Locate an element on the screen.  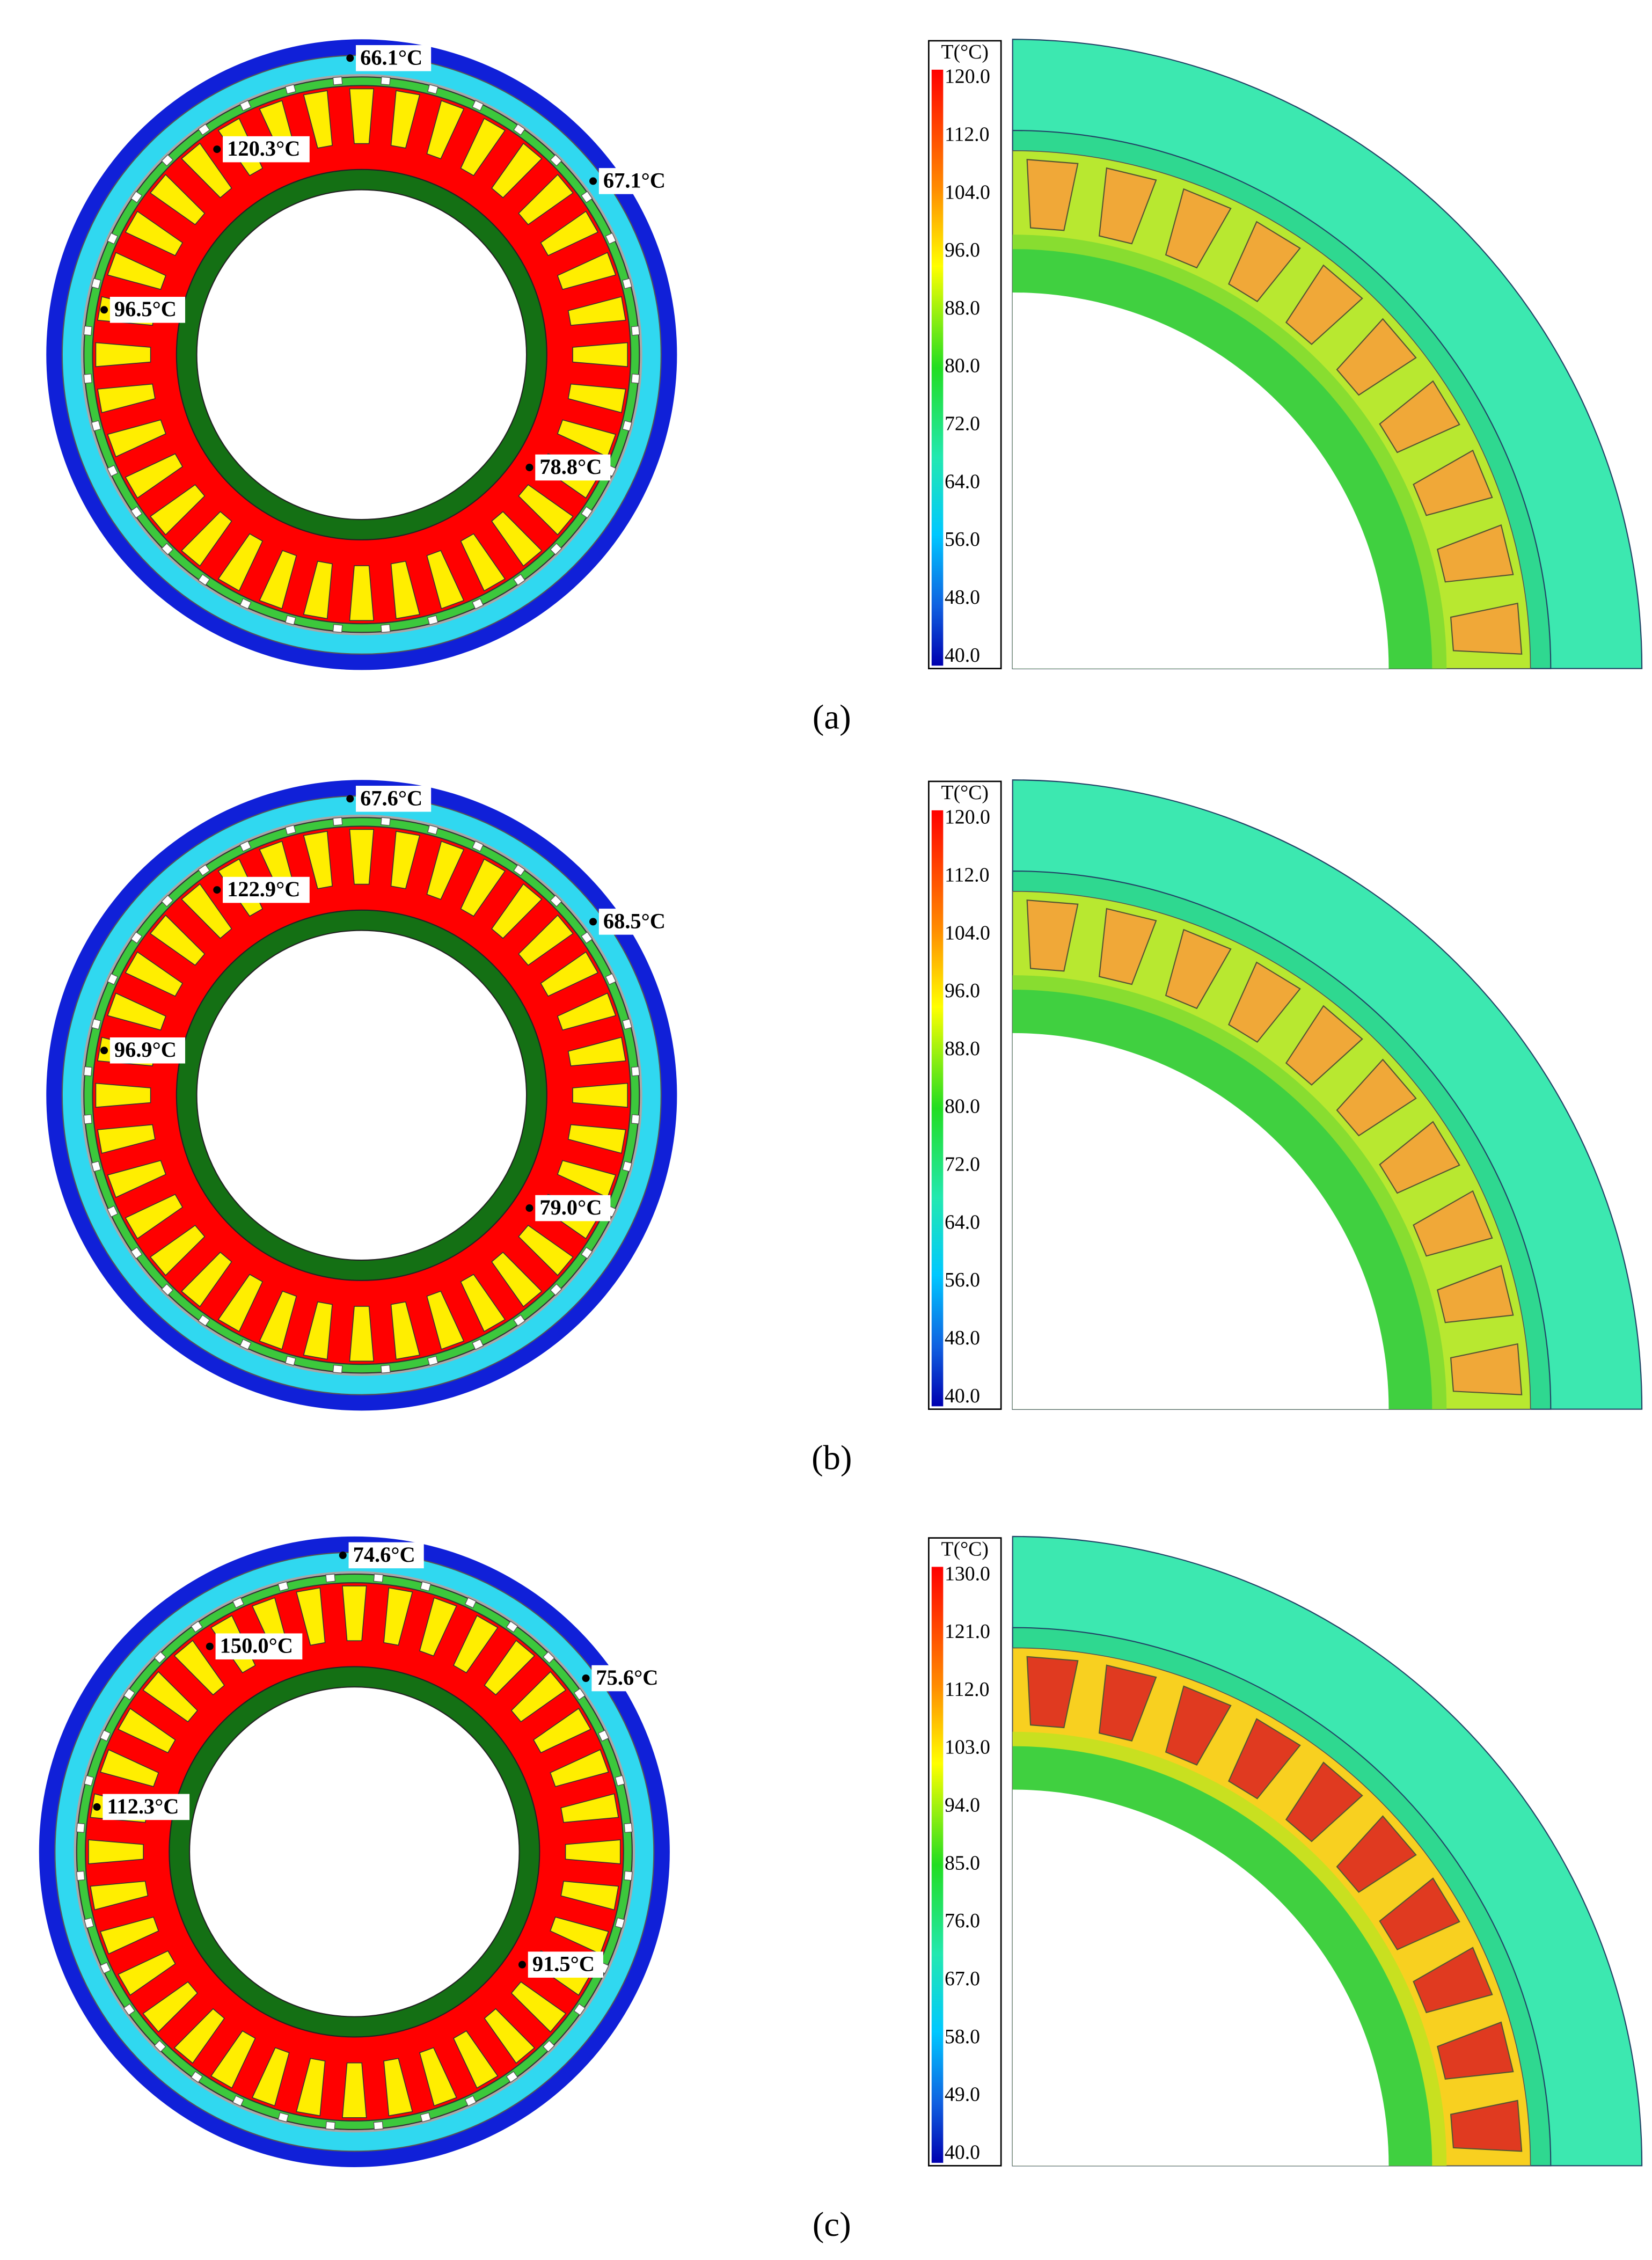
temperature-label: 66.1°C is located at coordinates (391, 57).